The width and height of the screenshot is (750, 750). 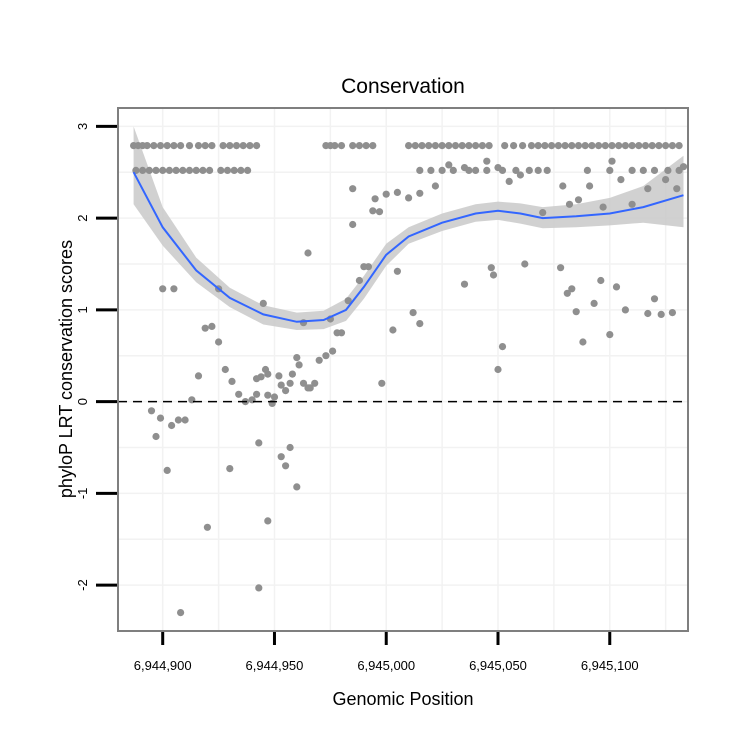 What do you see at coordinates (82, 126) in the screenshot?
I see `y-tick-label: 3` at bounding box center [82, 126].